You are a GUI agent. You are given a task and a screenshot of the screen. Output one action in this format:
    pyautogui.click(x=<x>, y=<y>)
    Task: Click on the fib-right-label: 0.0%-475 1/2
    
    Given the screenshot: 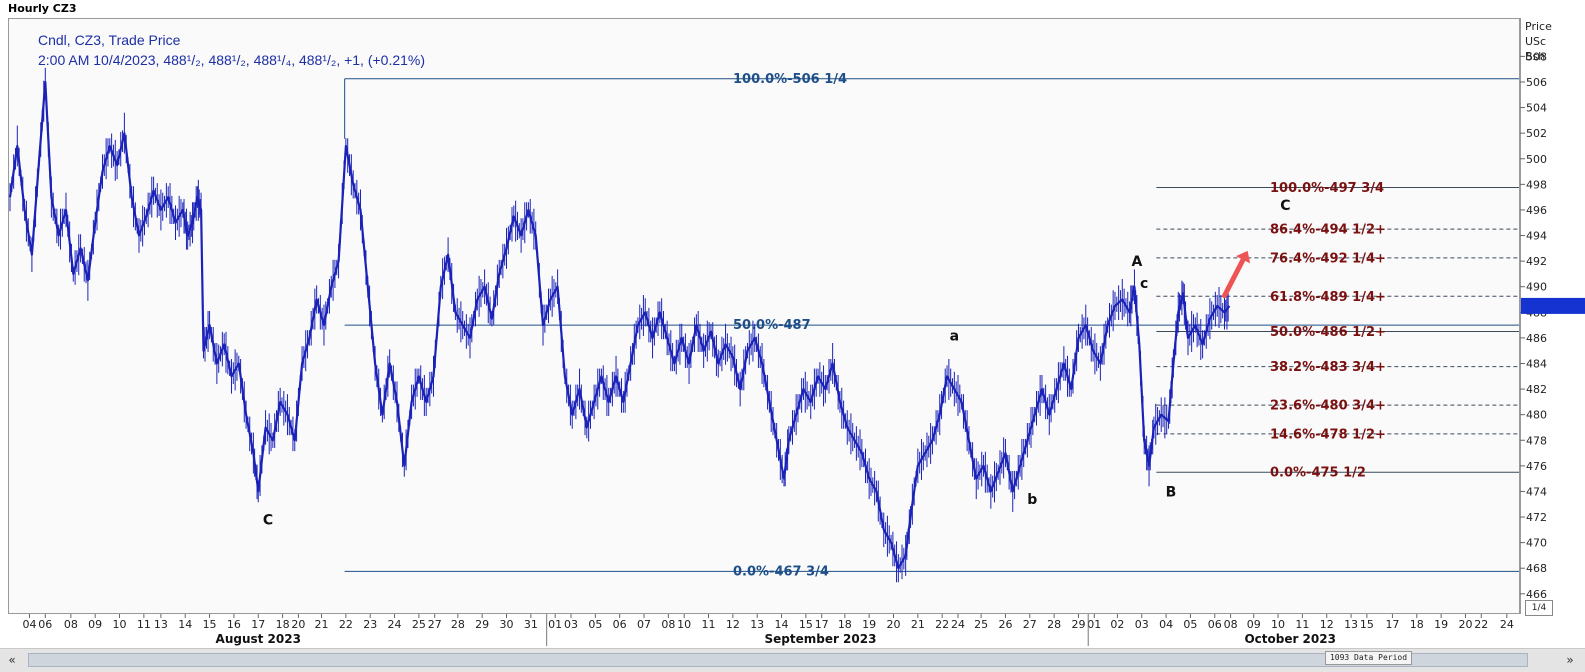 What is the action you would take?
    pyautogui.click(x=1318, y=473)
    